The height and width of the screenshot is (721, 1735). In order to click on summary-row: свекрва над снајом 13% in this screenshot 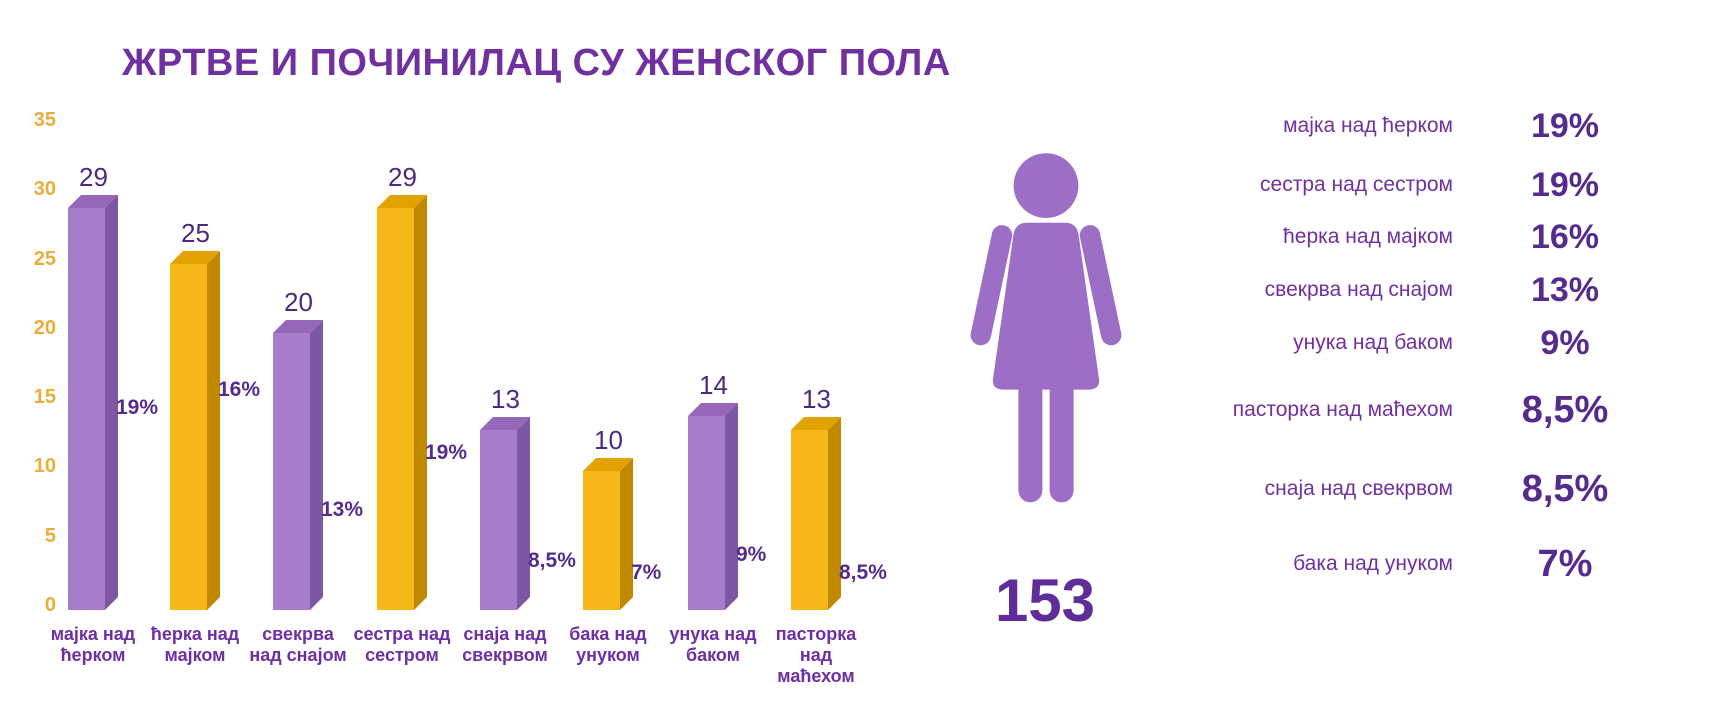, I will do `click(1400, 290)`.